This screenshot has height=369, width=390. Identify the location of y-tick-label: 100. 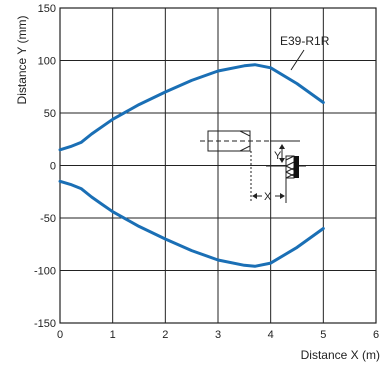
(47, 62).